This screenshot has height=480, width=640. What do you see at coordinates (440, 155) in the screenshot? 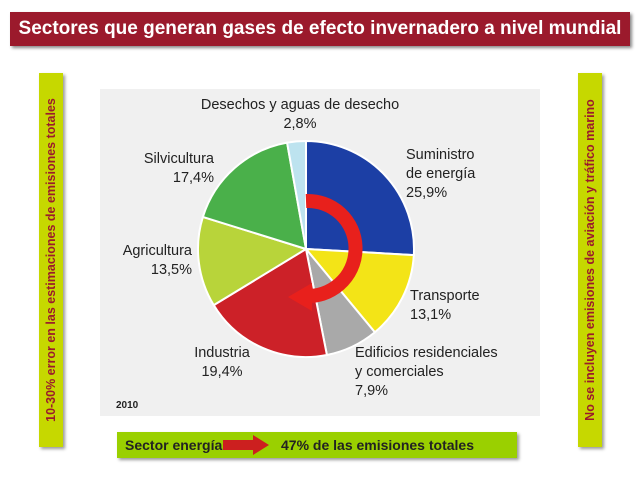
I see `slice-name-label-0: Suministro` at bounding box center [440, 155].